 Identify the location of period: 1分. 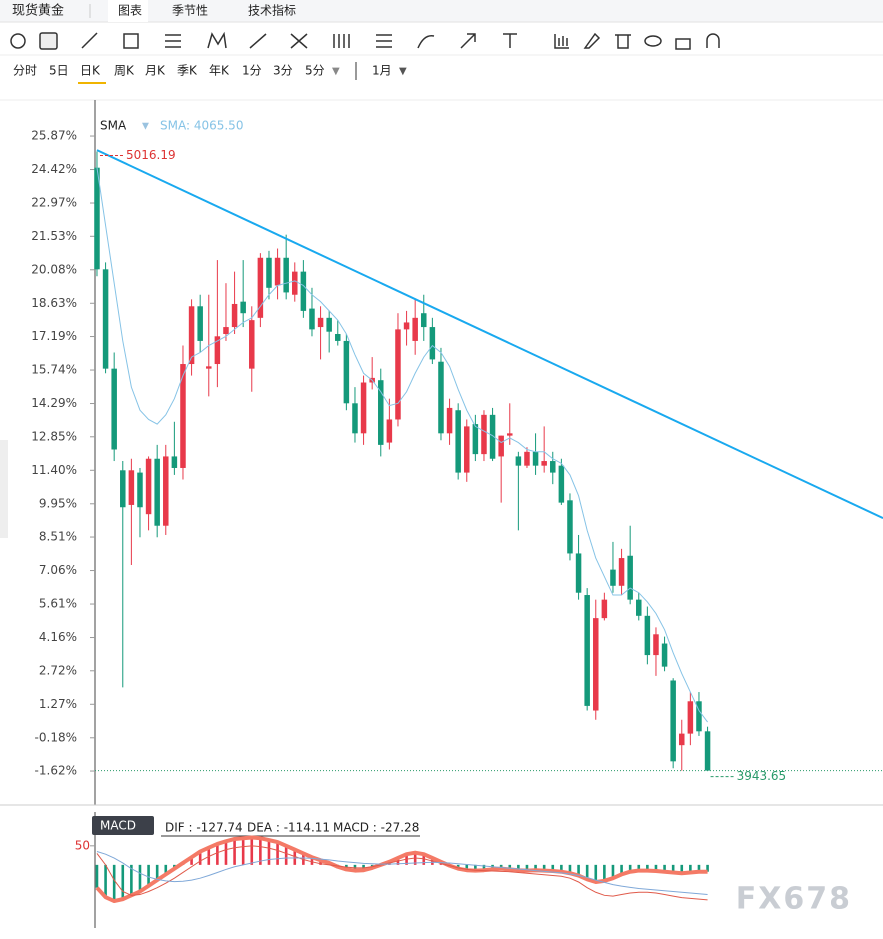
(252, 71).